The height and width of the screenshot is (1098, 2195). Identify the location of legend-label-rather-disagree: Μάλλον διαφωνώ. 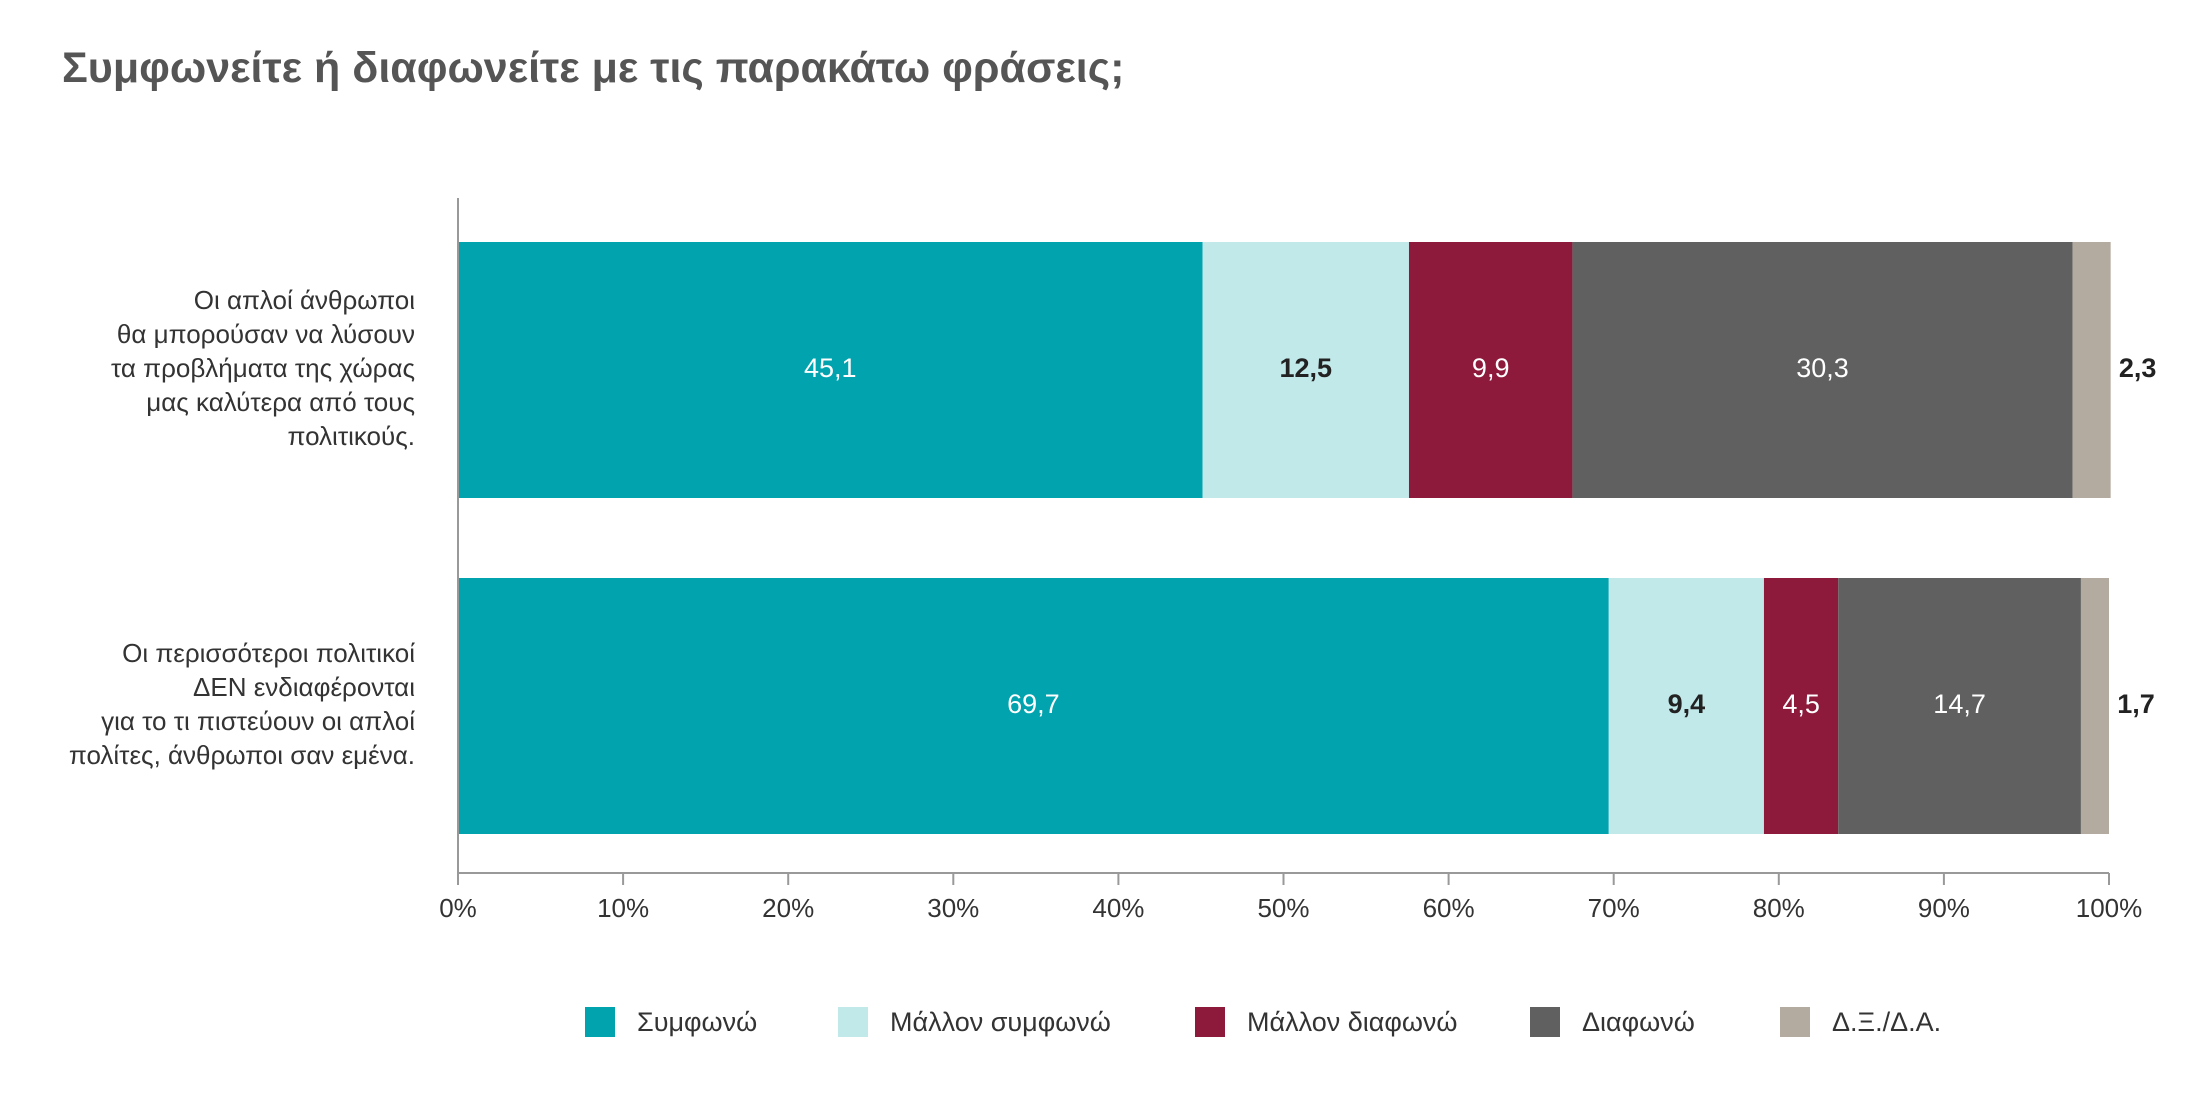
(1352, 1021).